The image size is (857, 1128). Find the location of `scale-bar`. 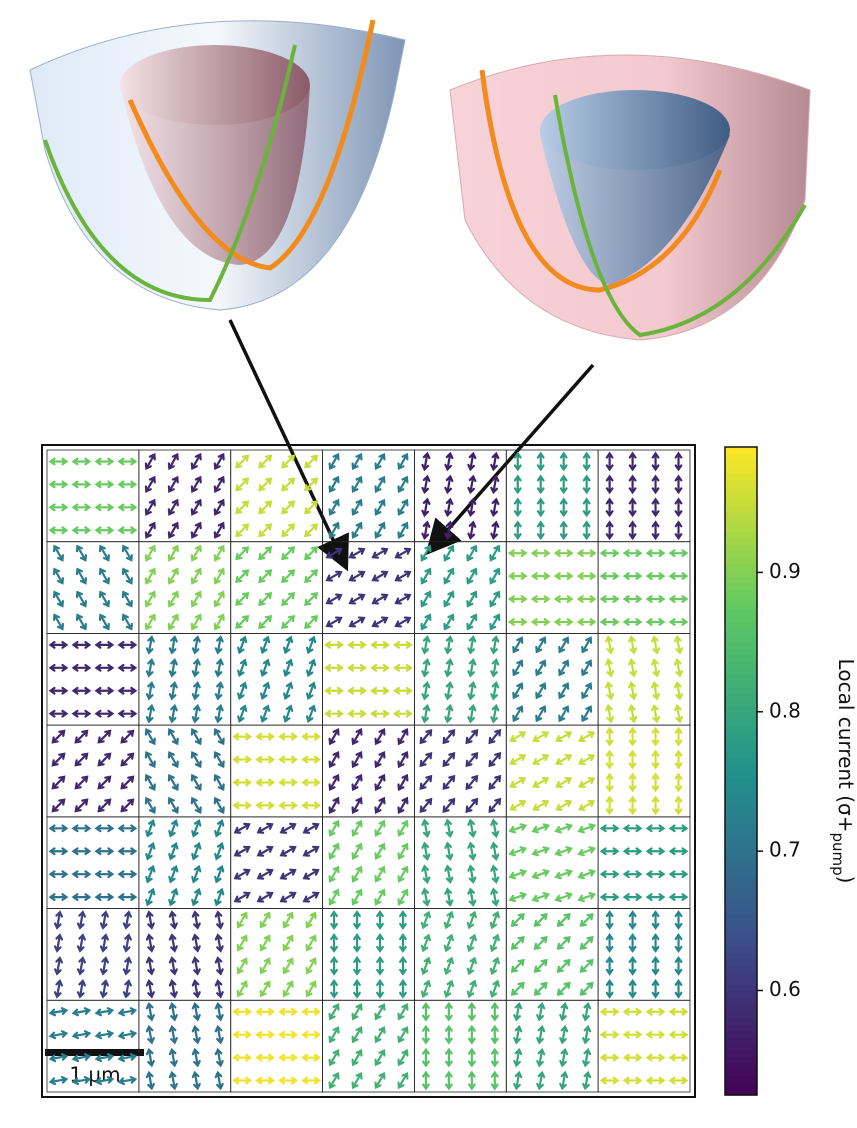

scale-bar is located at coordinates (94, 1052).